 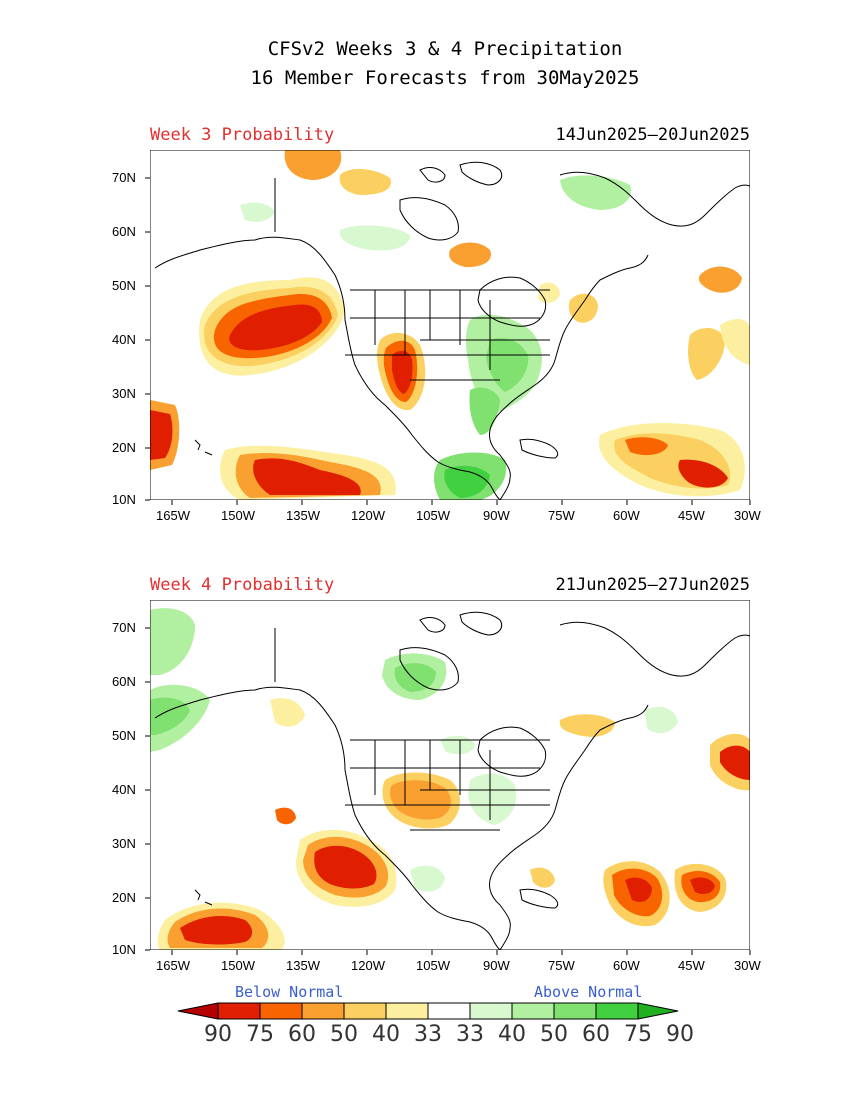 I want to click on legend-arrow-above, so click(x=658, y=1011).